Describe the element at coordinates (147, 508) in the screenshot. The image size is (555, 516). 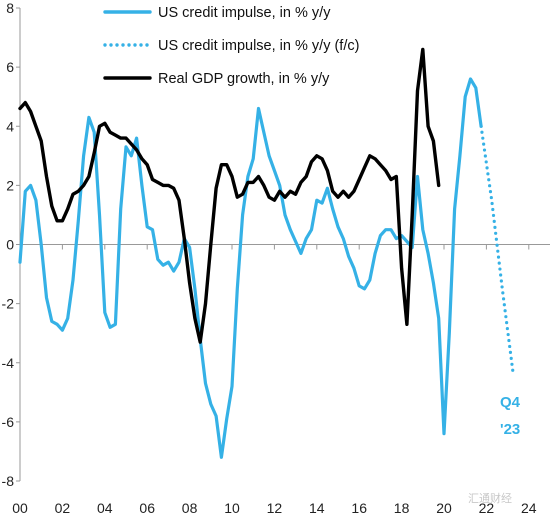
I see `x-tick-label: 06` at that location.